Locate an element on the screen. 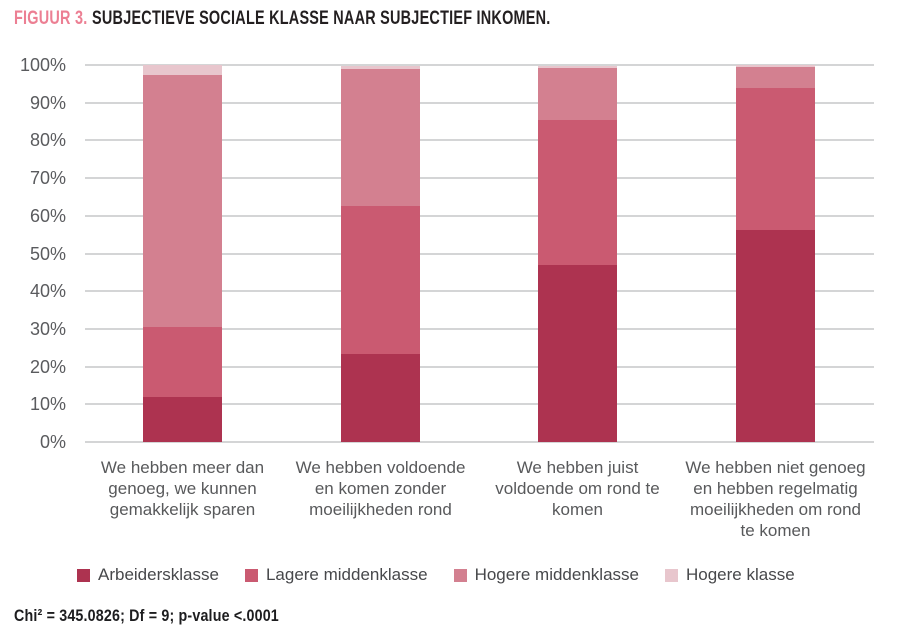 Image resolution: width=900 pixels, height=644 pixels. y-tick-label-60: 60% is located at coordinates (47, 215).